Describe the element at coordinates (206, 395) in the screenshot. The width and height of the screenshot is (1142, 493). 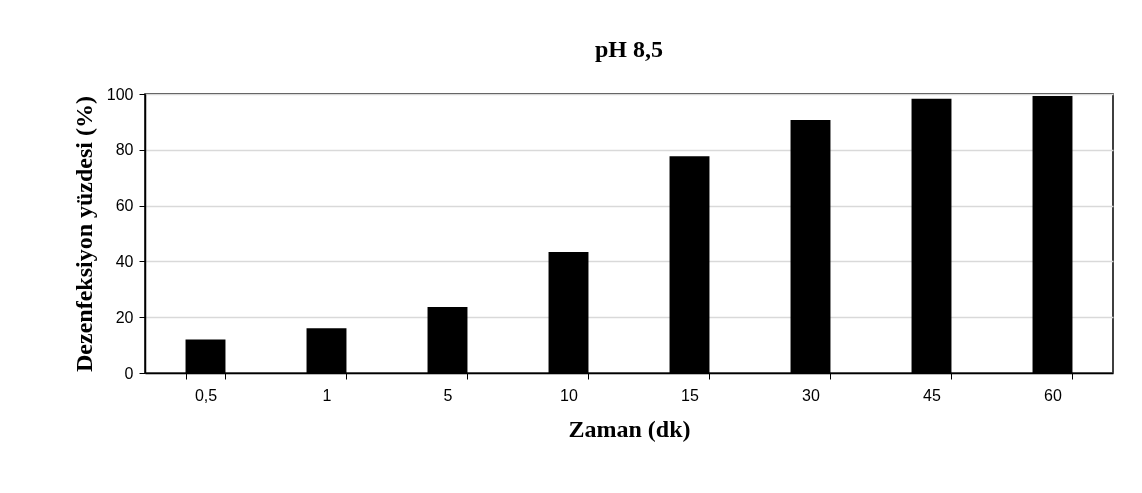
I see `x-tick-label: 0,5` at that location.